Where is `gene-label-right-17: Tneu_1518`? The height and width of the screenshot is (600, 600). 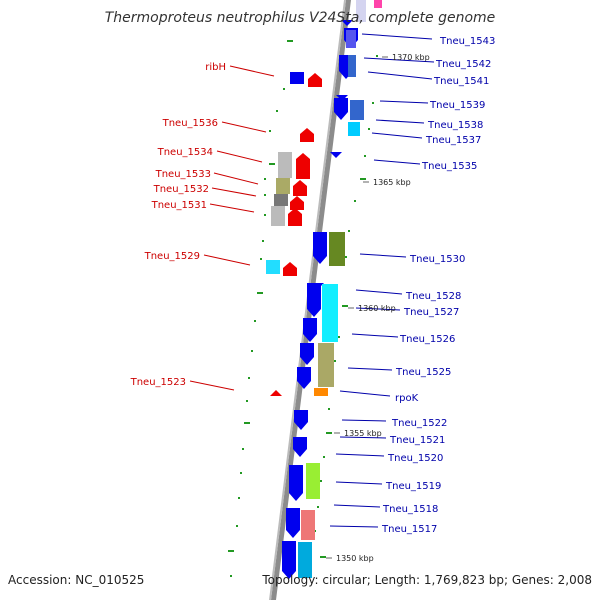
gene-label-right-17: Tneu_1518 is located at coordinates (410, 509).